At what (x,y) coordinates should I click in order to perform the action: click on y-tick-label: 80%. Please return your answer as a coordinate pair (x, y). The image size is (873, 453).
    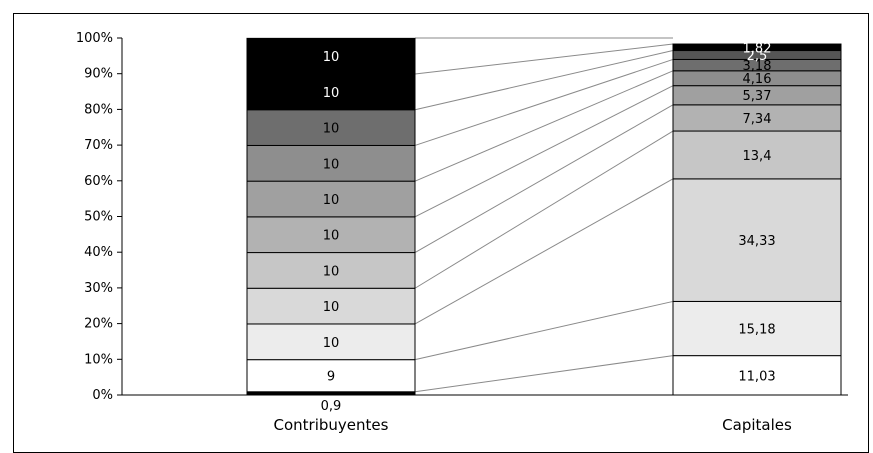
    Looking at the image, I should click on (98, 109).